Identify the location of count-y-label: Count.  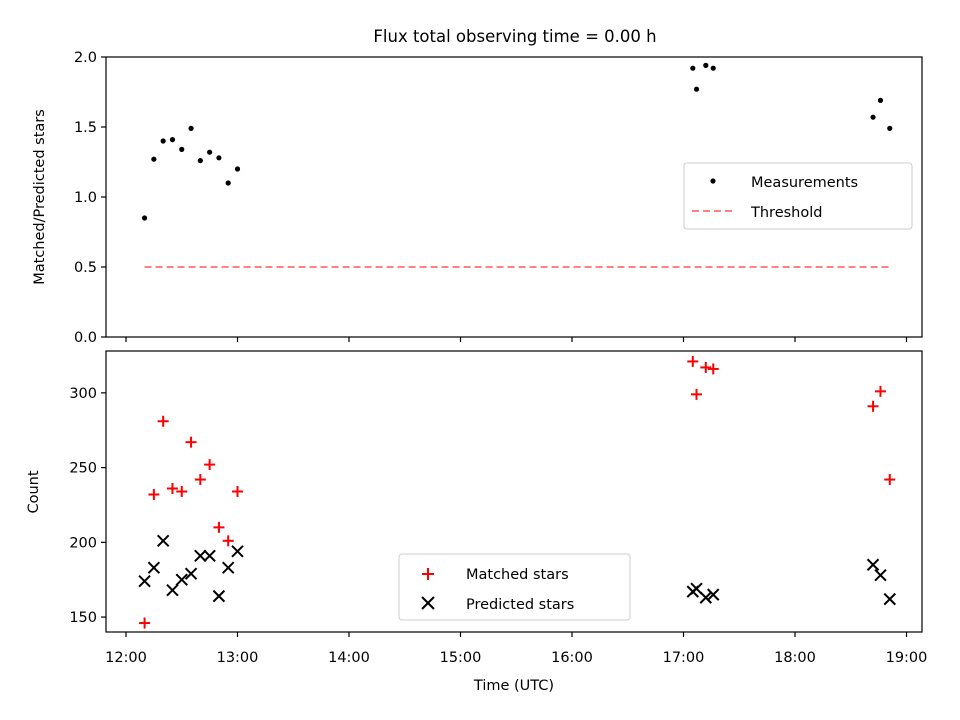
(34, 491).